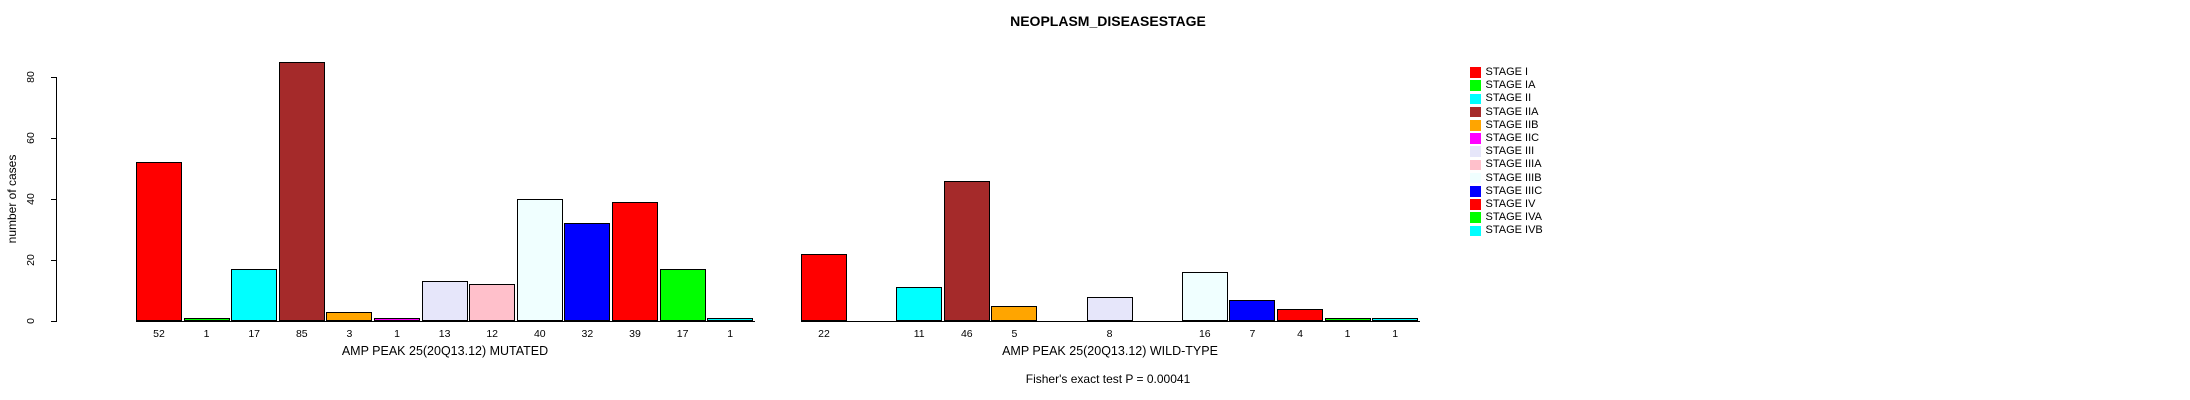 This screenshot has width=2190, height=400. What do you see at coordinates (966, 334) in the screenshot?
I see `bar-value-label: 46` at bounding box center [966, 334].